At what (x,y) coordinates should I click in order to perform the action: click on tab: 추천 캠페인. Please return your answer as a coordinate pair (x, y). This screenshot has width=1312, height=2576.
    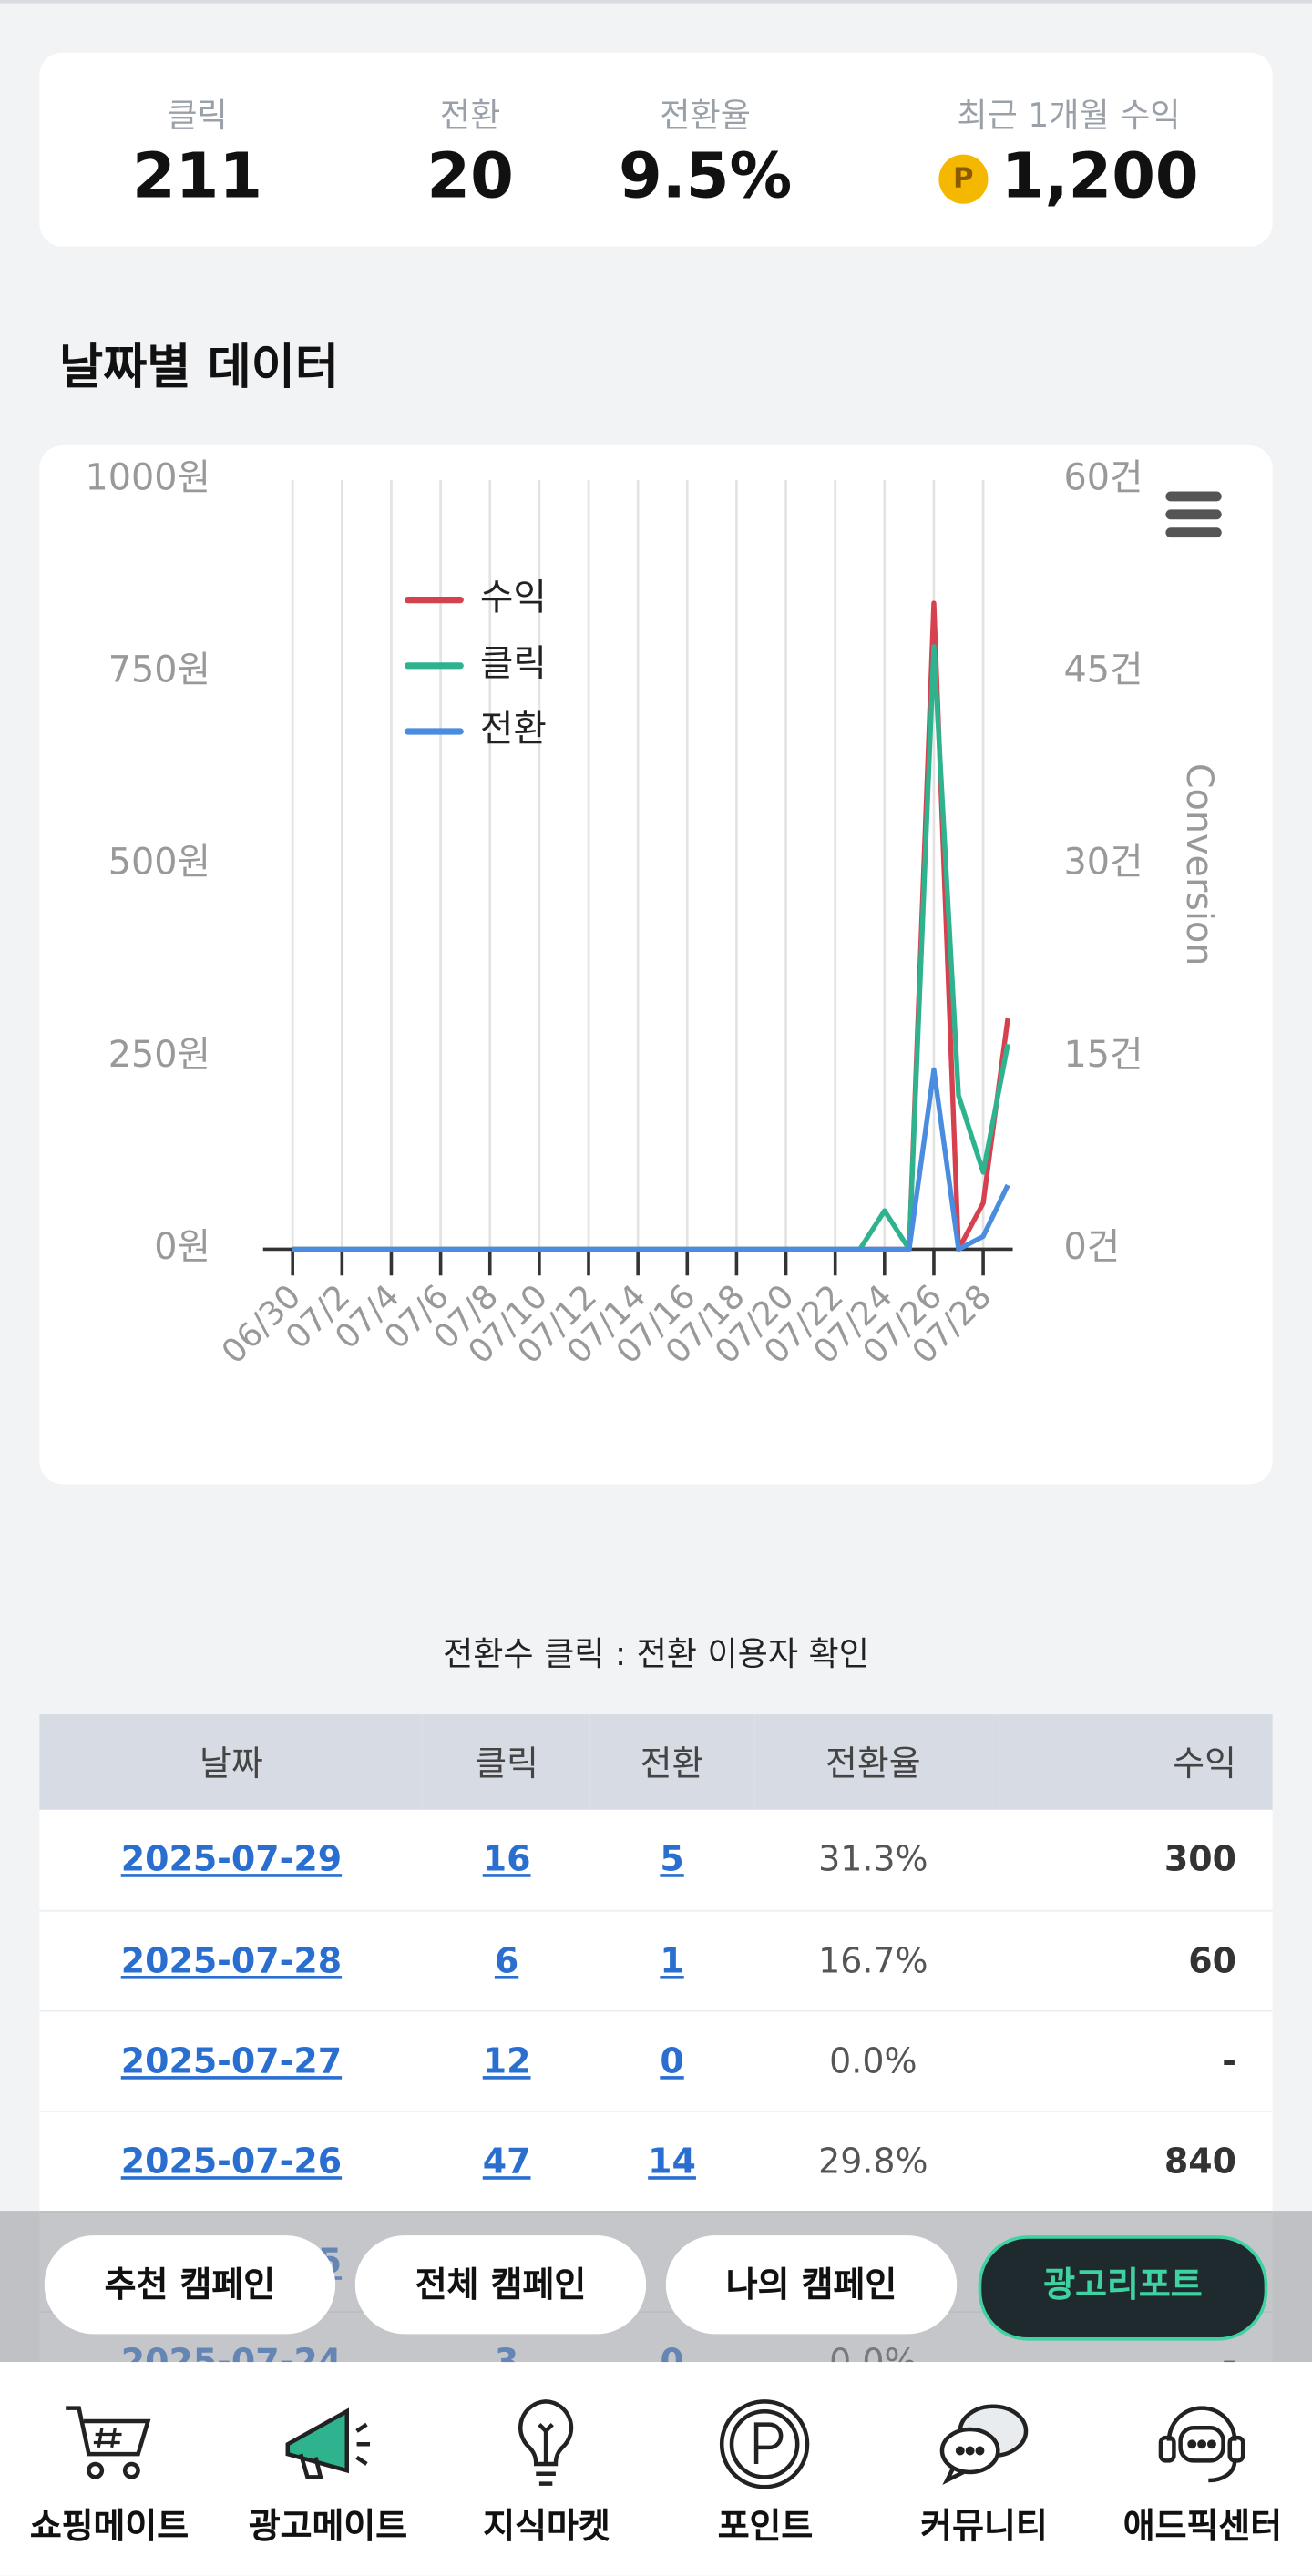
    Looking at the image, I should click on (190, 2285).